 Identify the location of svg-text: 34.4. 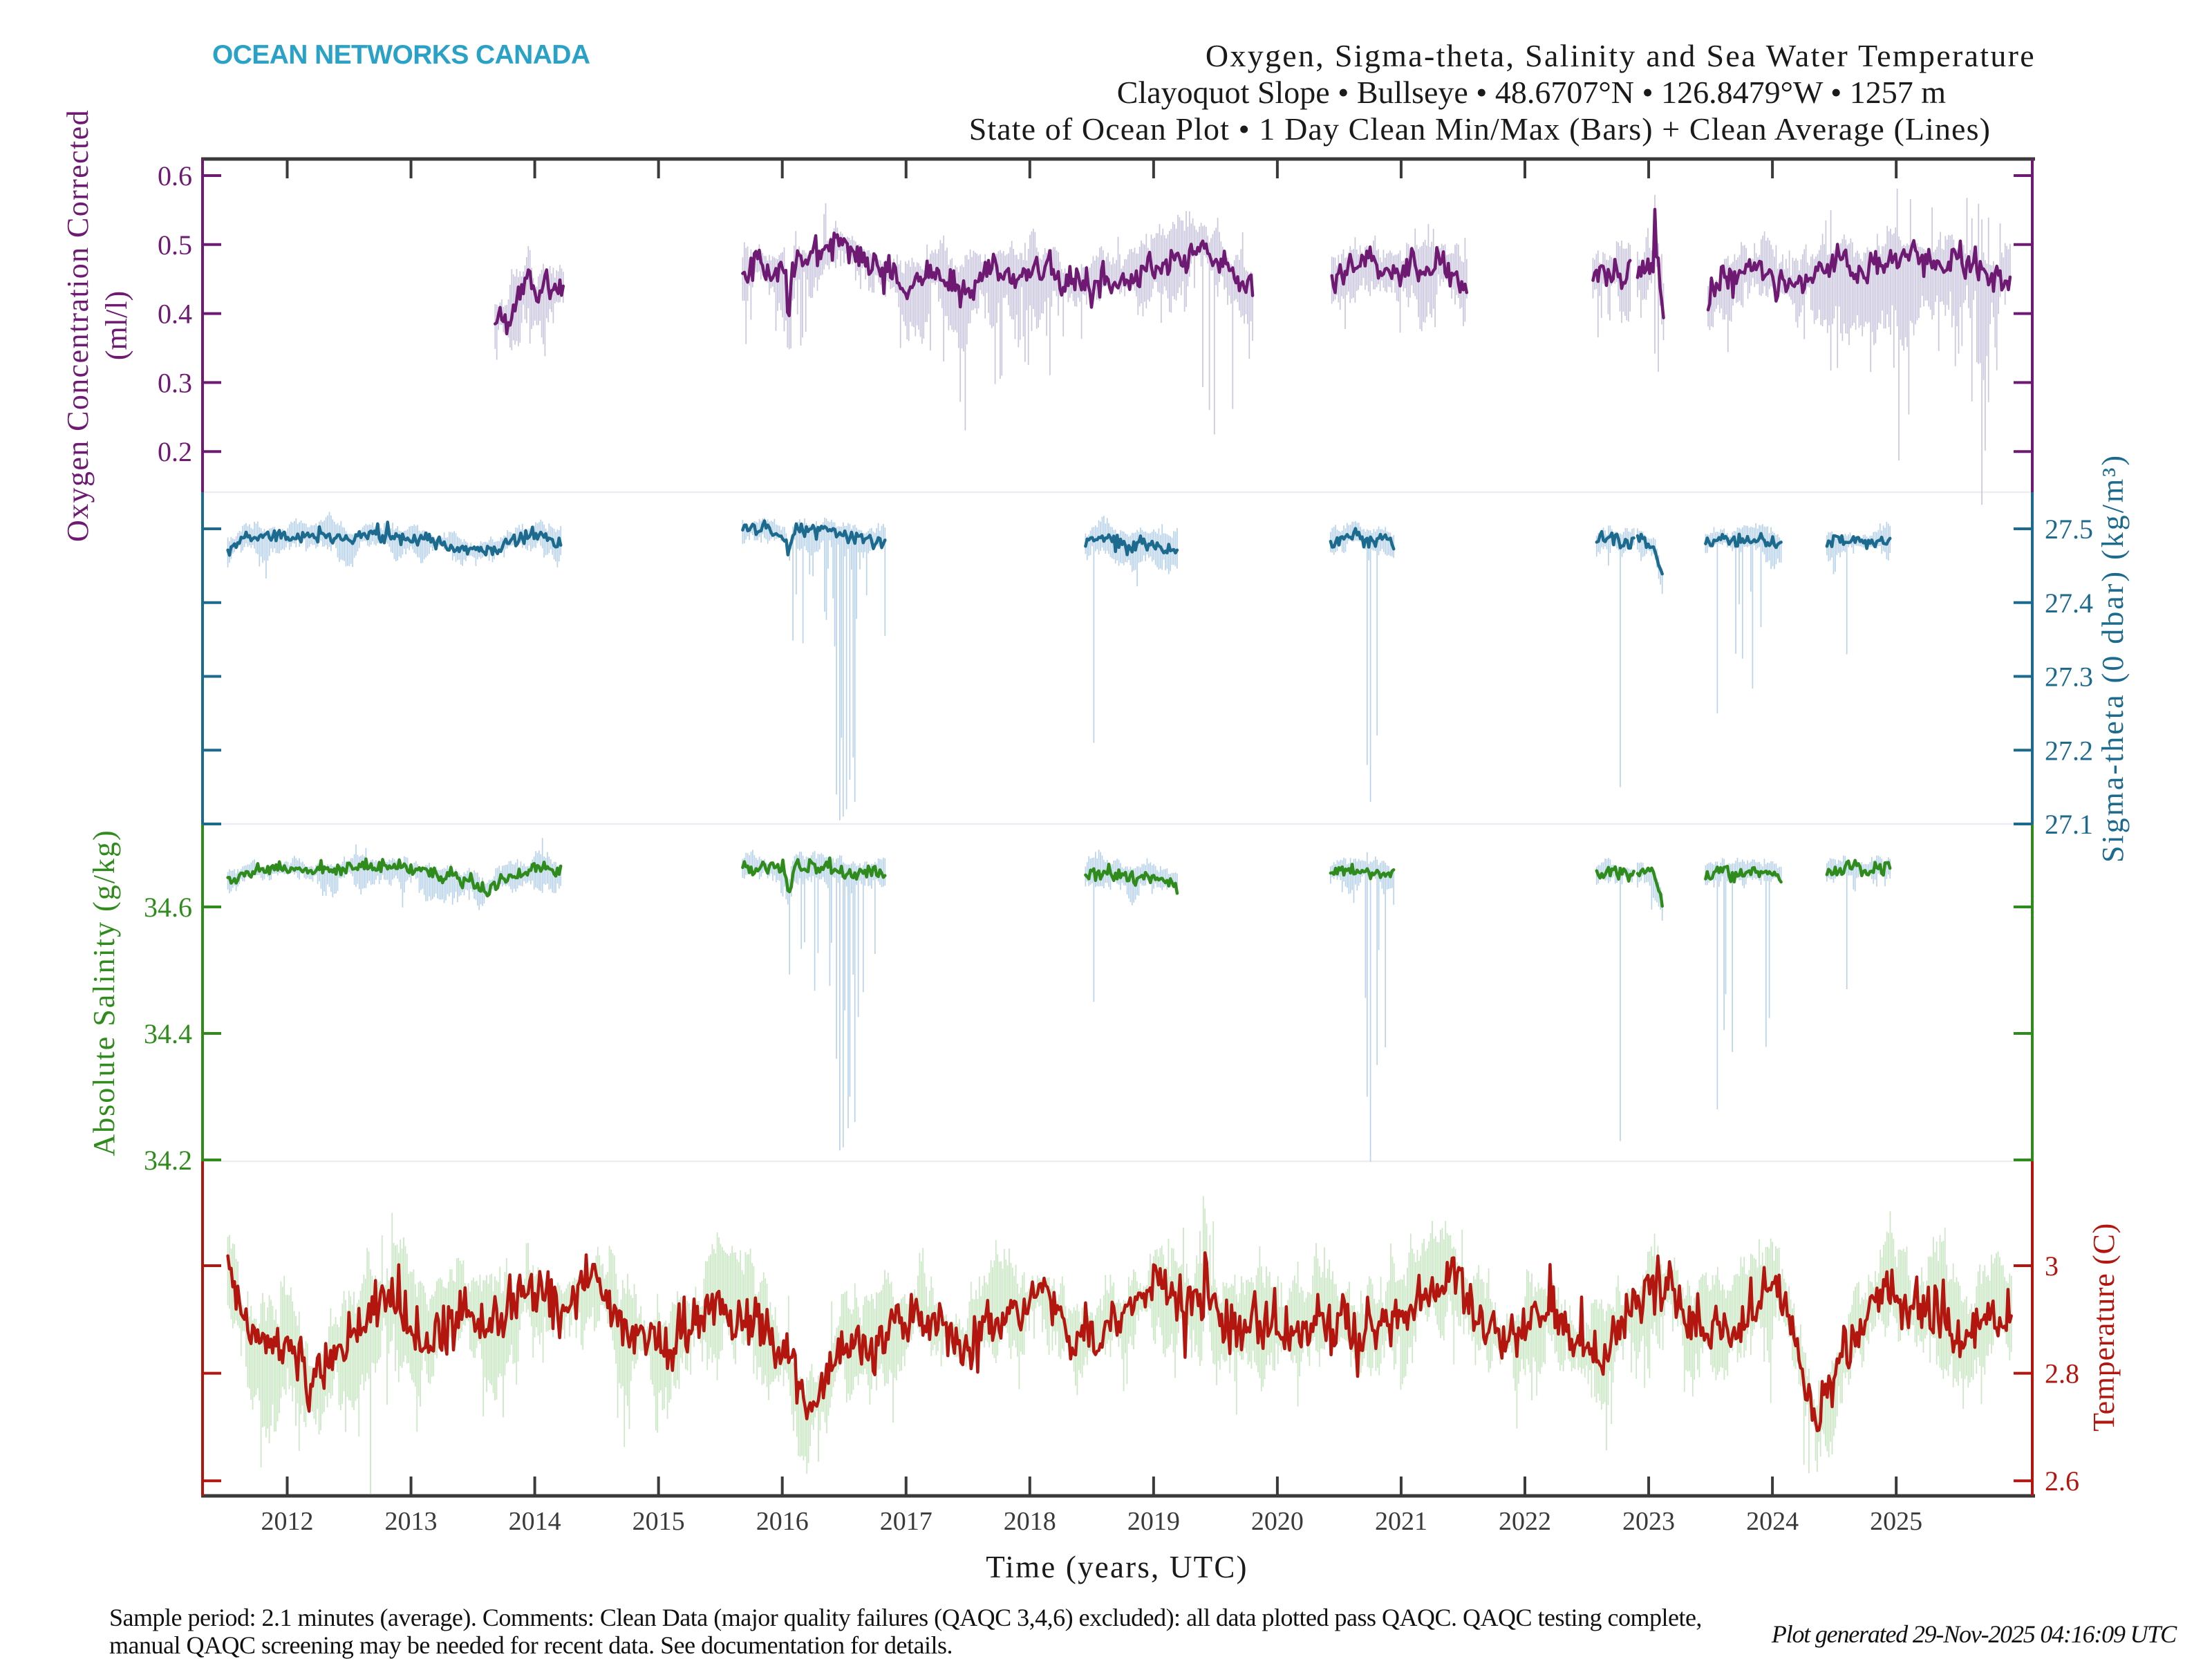
(168, 1033).